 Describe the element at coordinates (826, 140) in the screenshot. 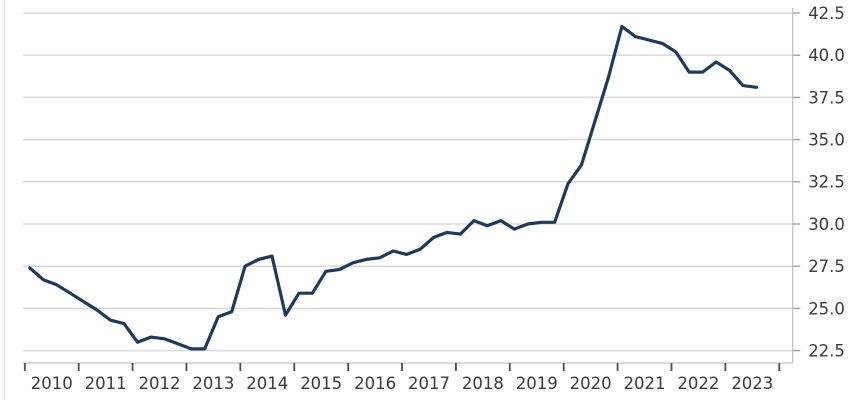

I see `y-axis-label: 35.0` at that location.